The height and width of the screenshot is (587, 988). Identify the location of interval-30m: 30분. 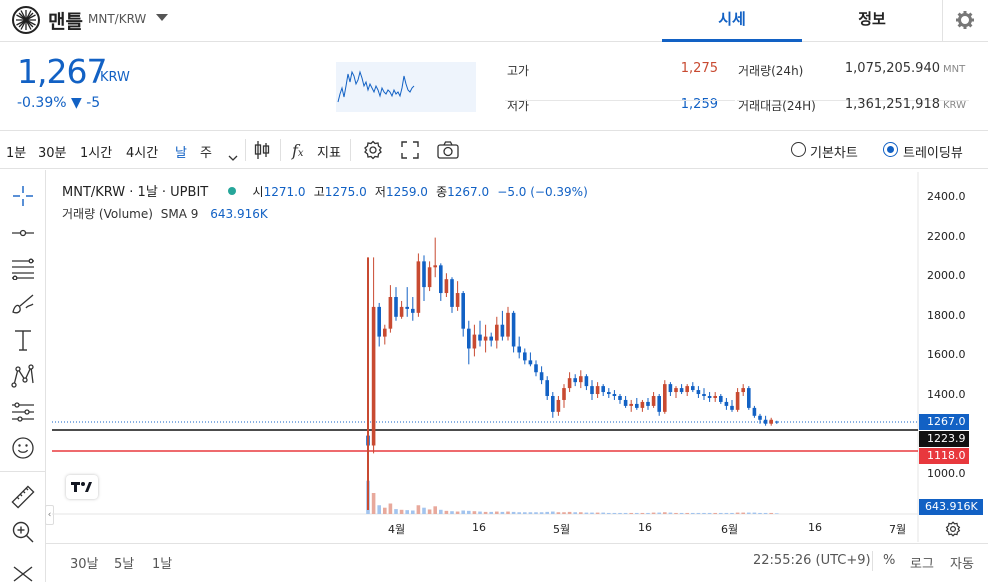
(52, 153).